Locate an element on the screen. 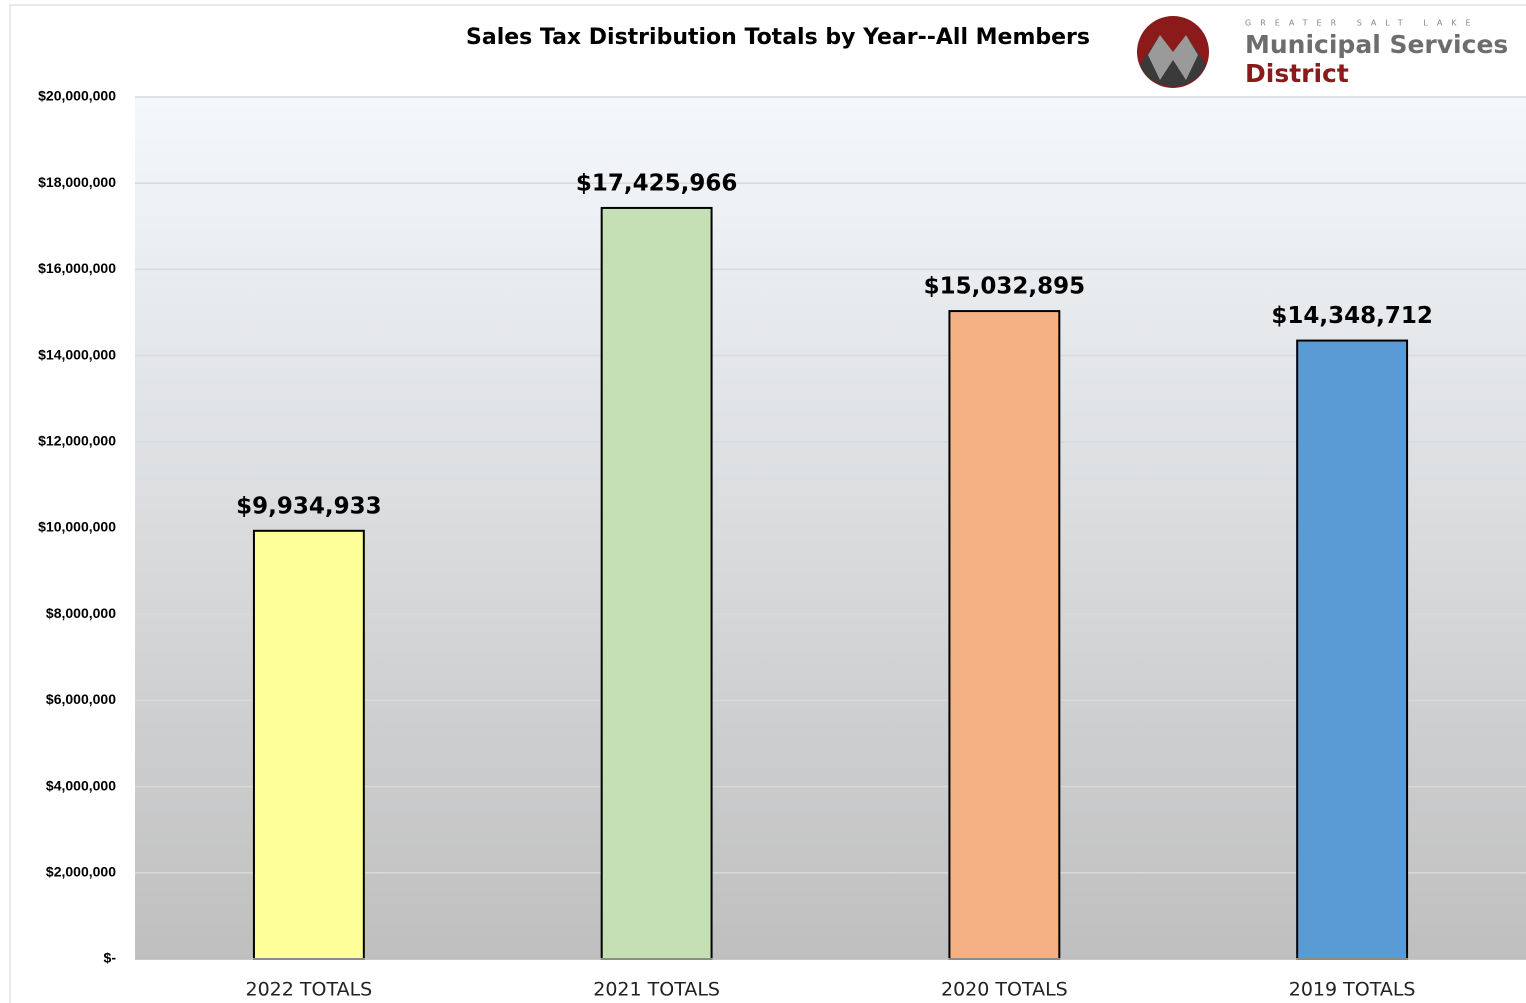  x-tick-label: 2020 TOTALS is located at coordinates (1004, 990).